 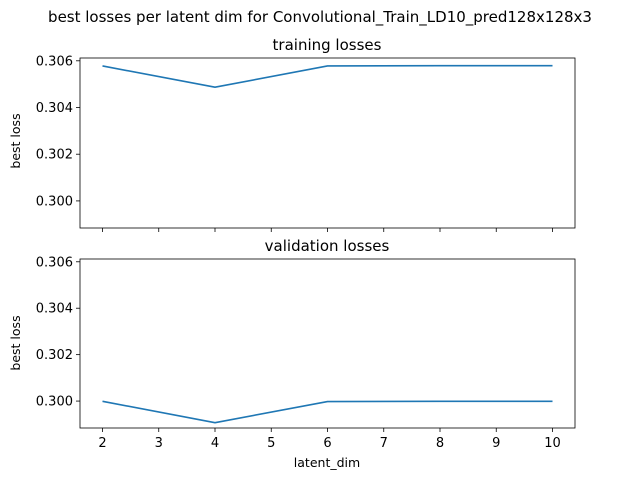 What do you see at coordinates (271, 443) in the screenshot?
I see `x-tick-label: 5` at bounding box center [271, 443].